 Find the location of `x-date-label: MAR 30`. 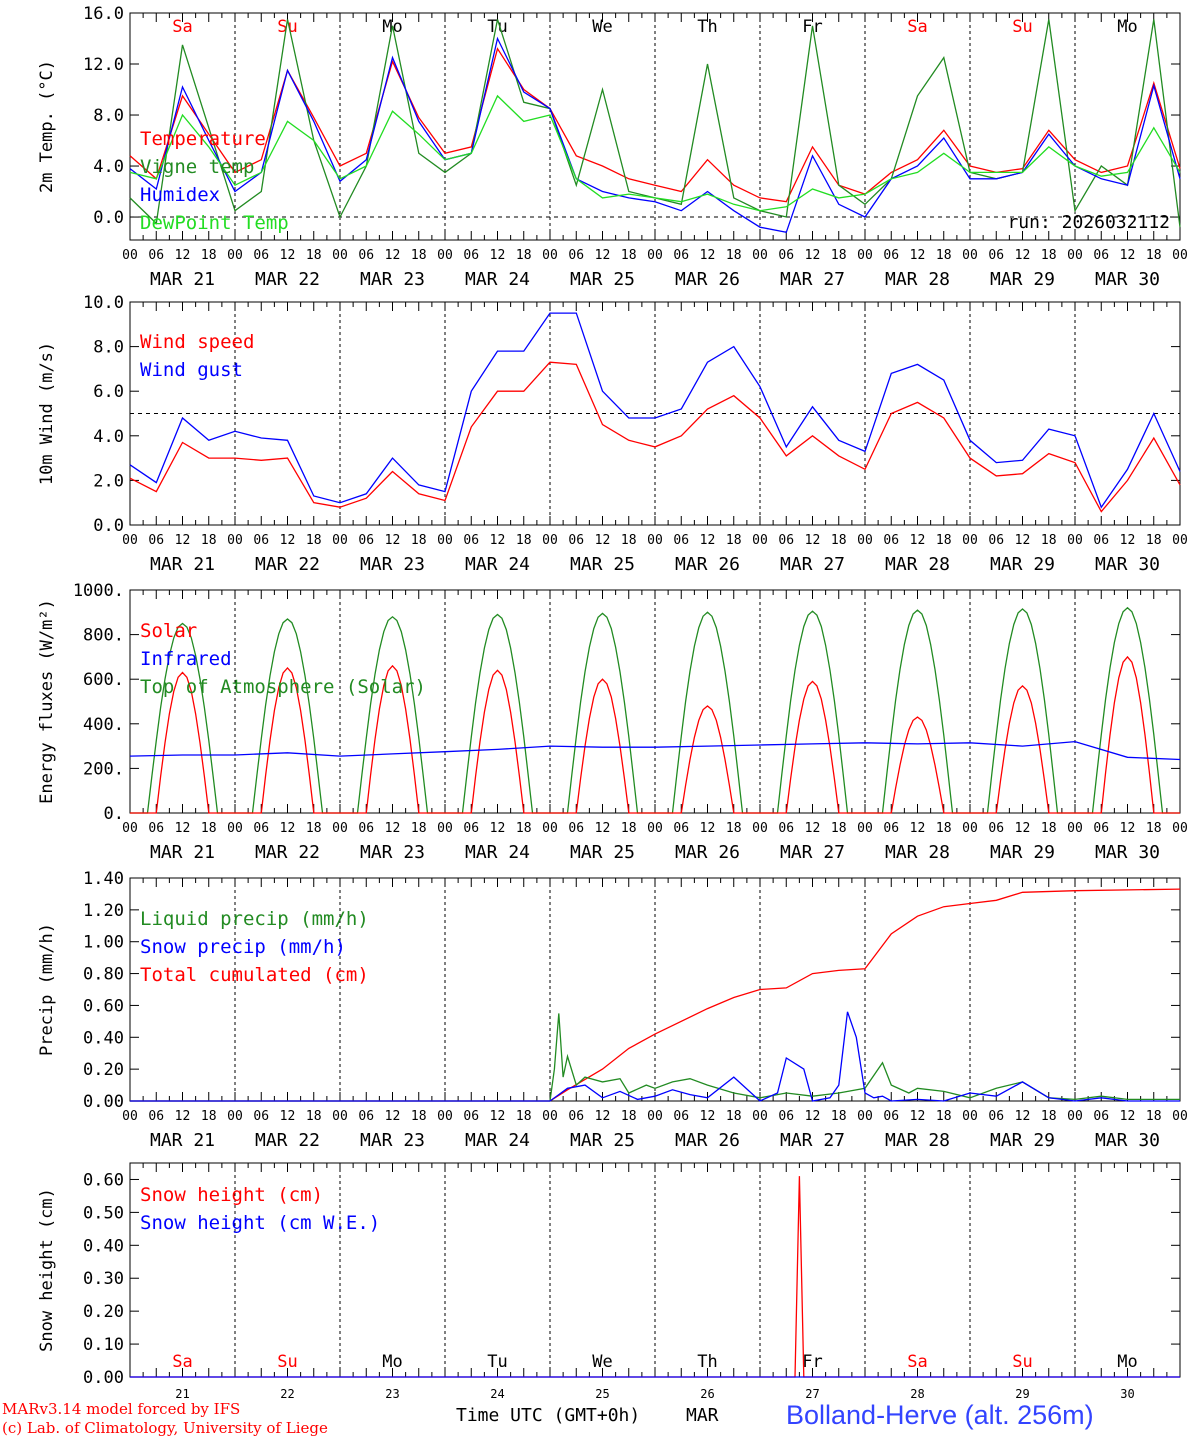

x-date-label: MAR 30 is located at coordinates (1127, 564).